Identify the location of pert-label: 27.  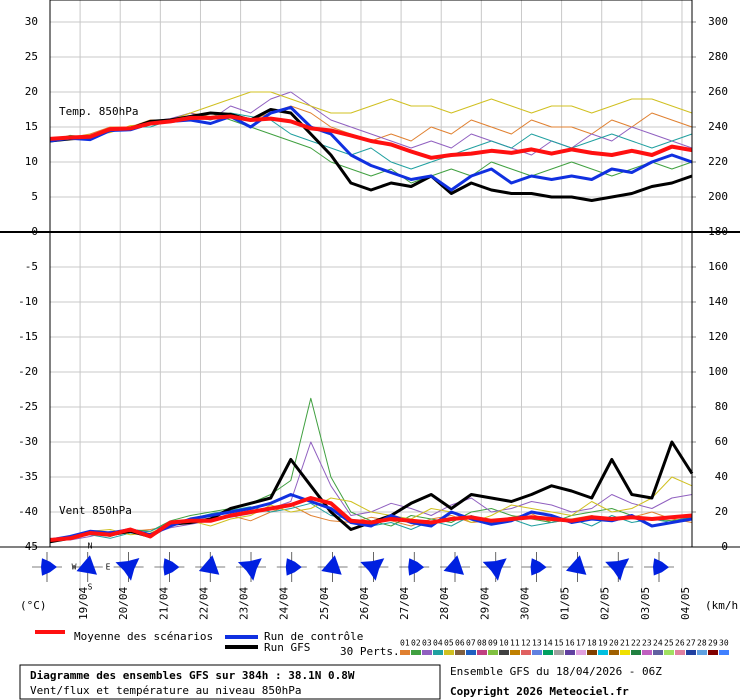
(691, 643).